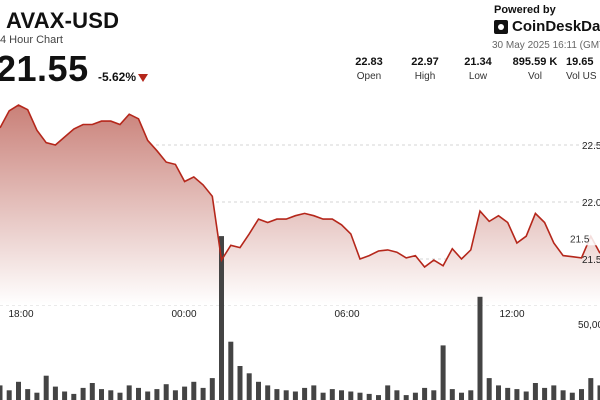 The image size is (600, 400). Describe the element at coordinates (425, 76) in the screenshot. I see `stat-label: High` at that location.